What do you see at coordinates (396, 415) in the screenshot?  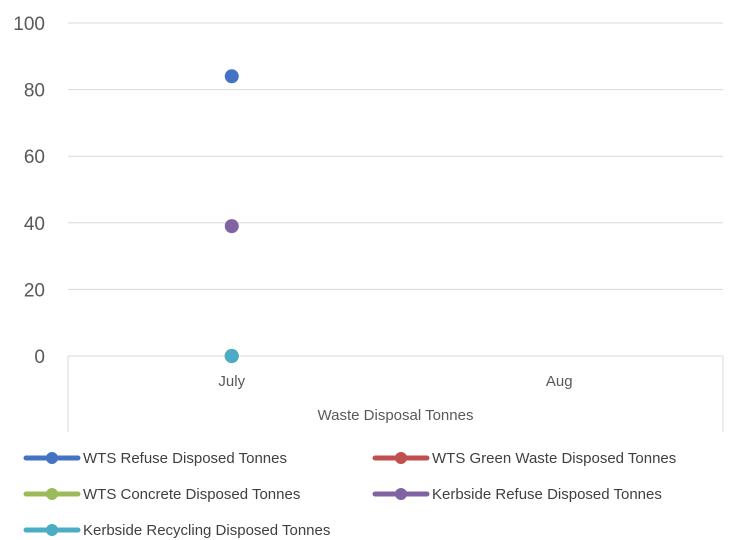 I see `x-axis-title: Waste Disposal Tonnes` at bounding box center [396, 415].